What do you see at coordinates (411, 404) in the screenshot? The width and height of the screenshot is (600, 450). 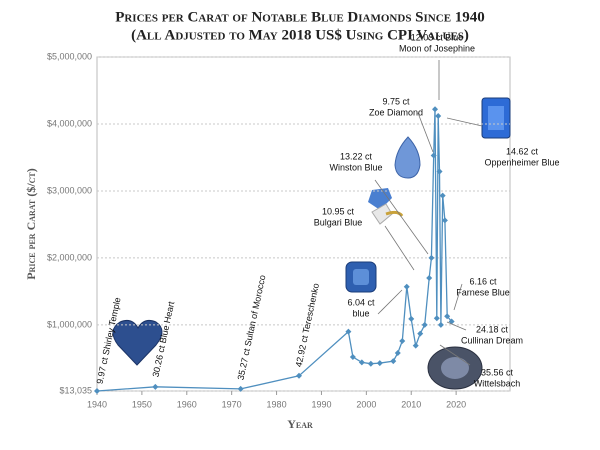 I see `x-tick-label: 2010` at bounding box center [411, 404].